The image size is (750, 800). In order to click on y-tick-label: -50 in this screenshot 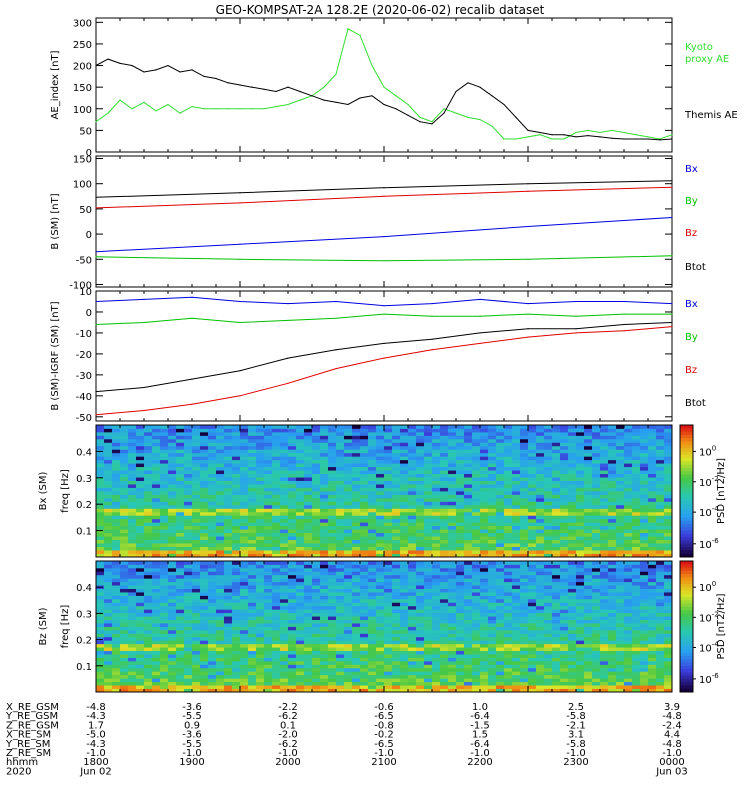, I will do `click(84, 260)`.